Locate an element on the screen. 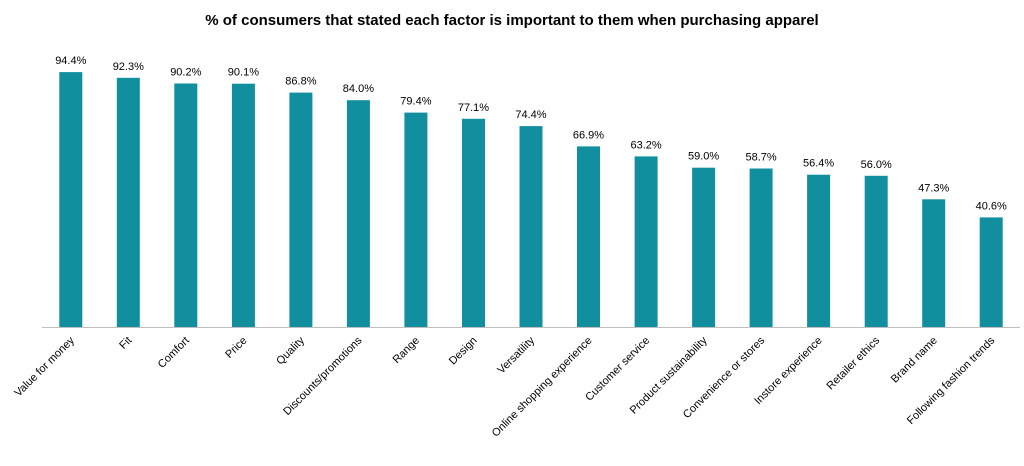  value-label-11: 63.2% is located at coordinates (645, 145).